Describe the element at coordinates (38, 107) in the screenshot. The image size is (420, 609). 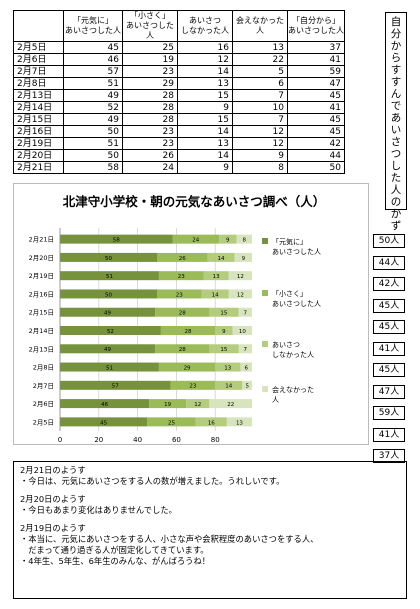
I see `table-date-cell: 2月14日` at that location.